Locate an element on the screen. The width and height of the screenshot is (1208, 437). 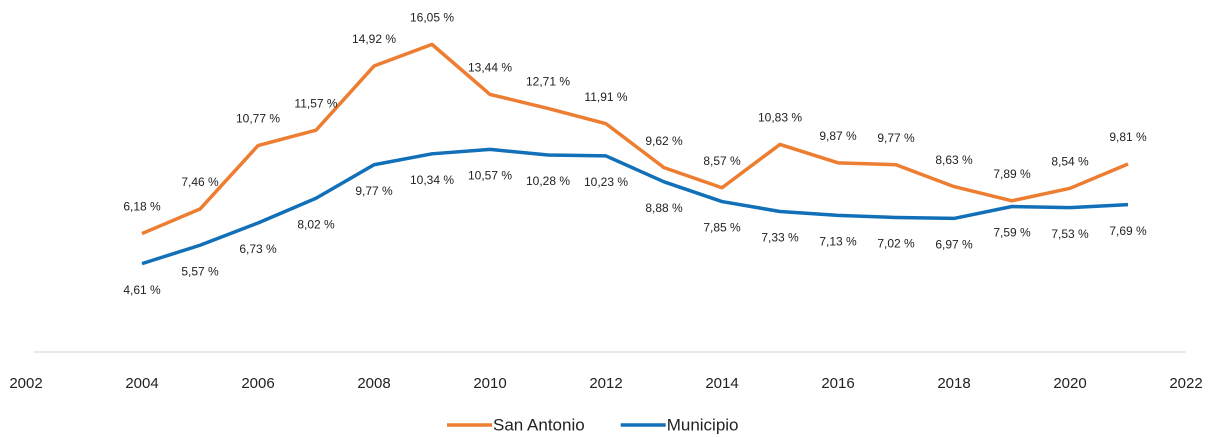
value-label: 10,77 % is located at coordinates (258, 119).